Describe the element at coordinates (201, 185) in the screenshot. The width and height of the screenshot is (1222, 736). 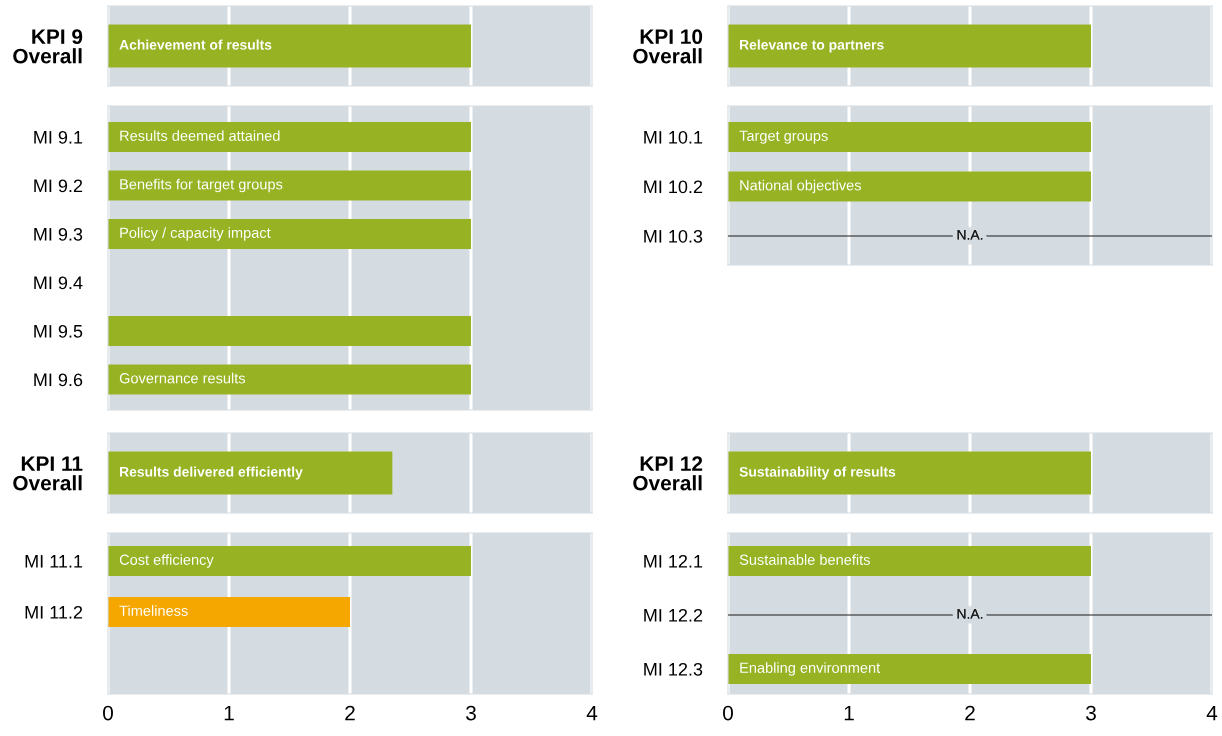
I see `data-label: Benefits for target groups` at that location.